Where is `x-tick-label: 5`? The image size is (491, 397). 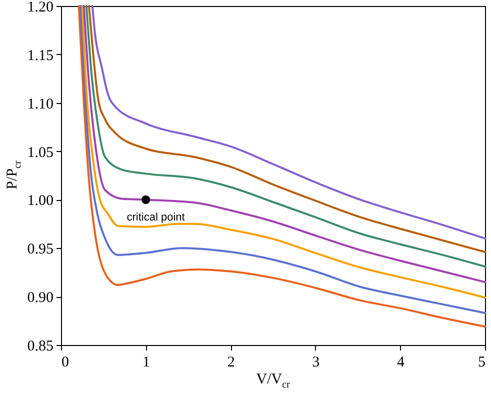
x-tick-label: 5 is located at coordinates (482, 362).